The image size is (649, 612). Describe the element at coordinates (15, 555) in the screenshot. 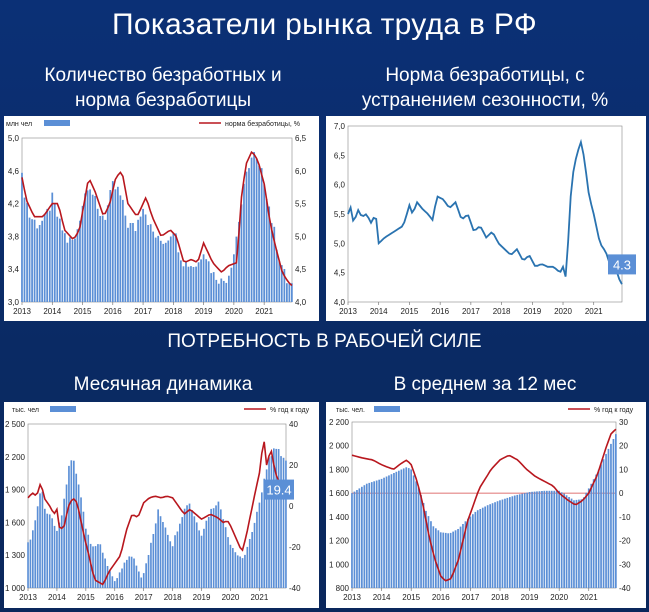

I see `y-left-tick-label: 1 300` at that location.